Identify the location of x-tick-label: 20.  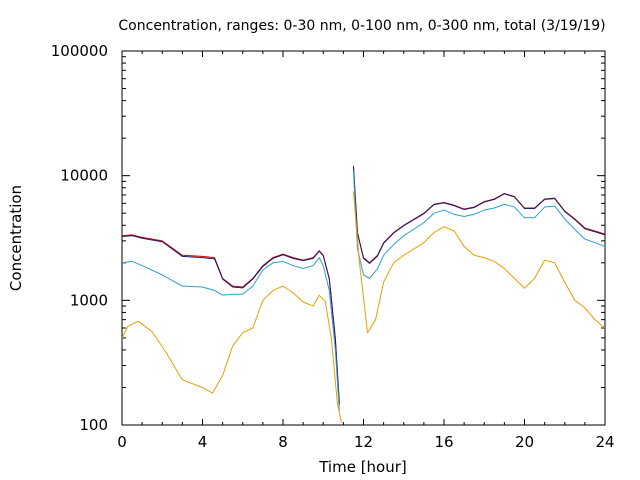
(524, 442).